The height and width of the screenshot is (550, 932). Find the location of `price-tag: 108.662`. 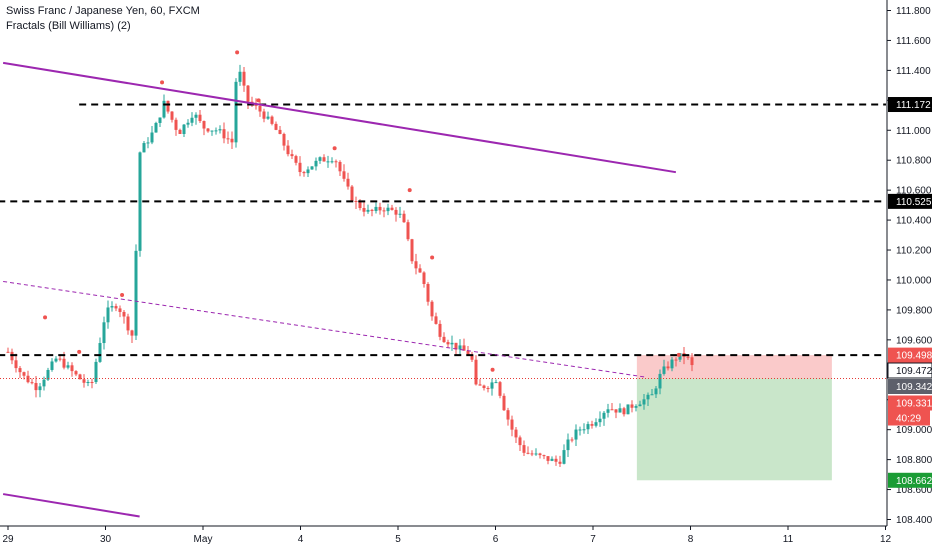

price-tag: 108.662 is located at coordinates (910, 480).